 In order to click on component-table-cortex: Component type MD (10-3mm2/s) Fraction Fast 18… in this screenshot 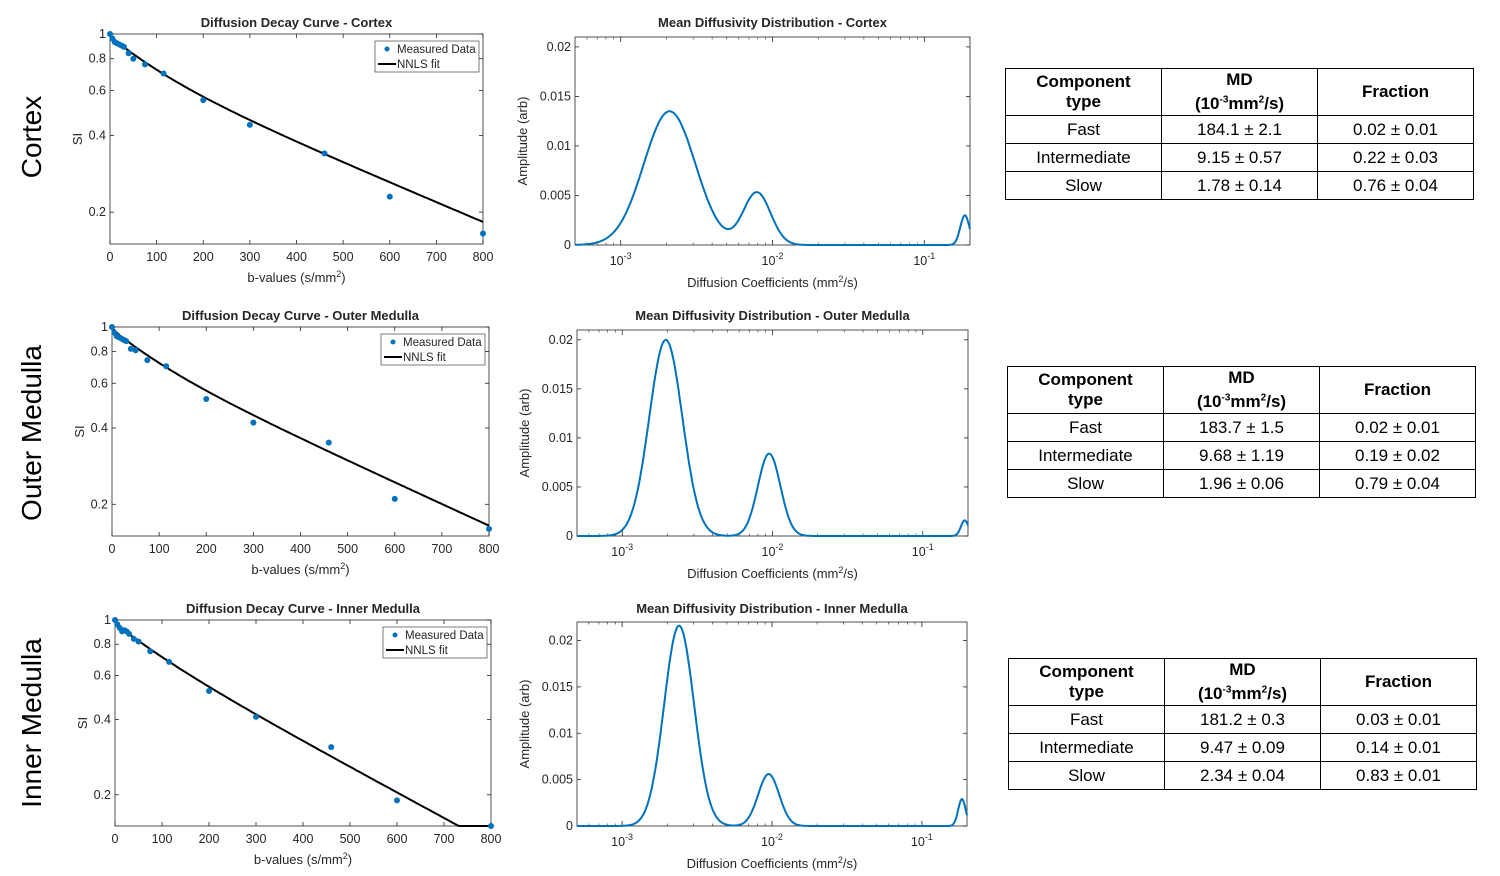, I will do `click(1239, 134)`.